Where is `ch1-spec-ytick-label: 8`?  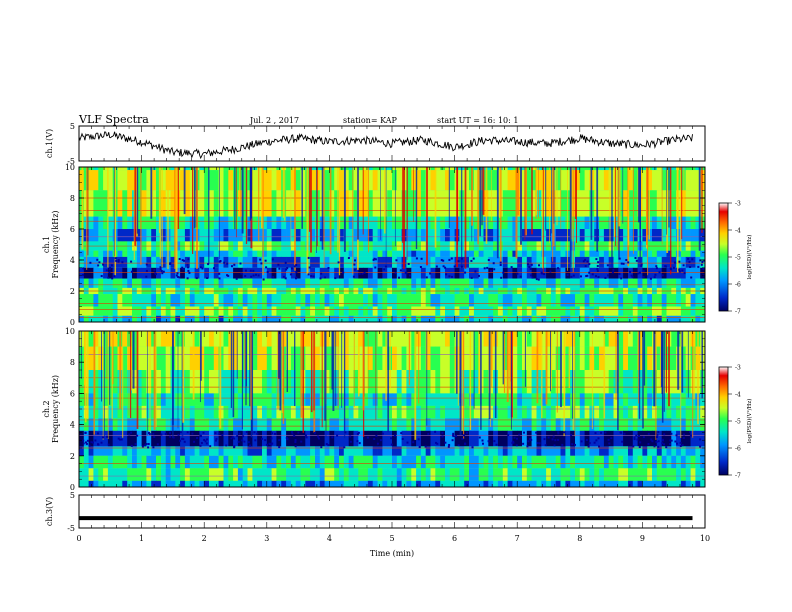
ch1-spec-ytick-label: 8 is located at coordinates (72, 198).